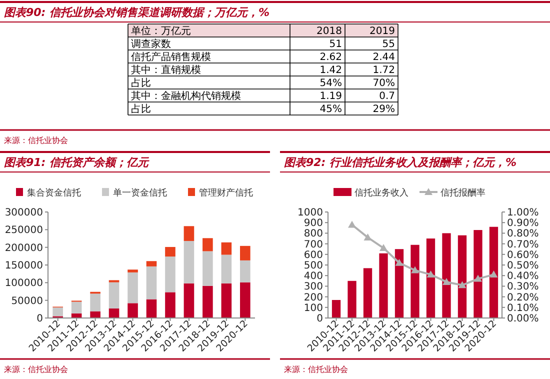 This screenshot has height=379, width=550. What do you see at coordinates (523, 224) in the screenshot?
I see `y2-tick-label: 0.90%` at bounding box center [523, 224].